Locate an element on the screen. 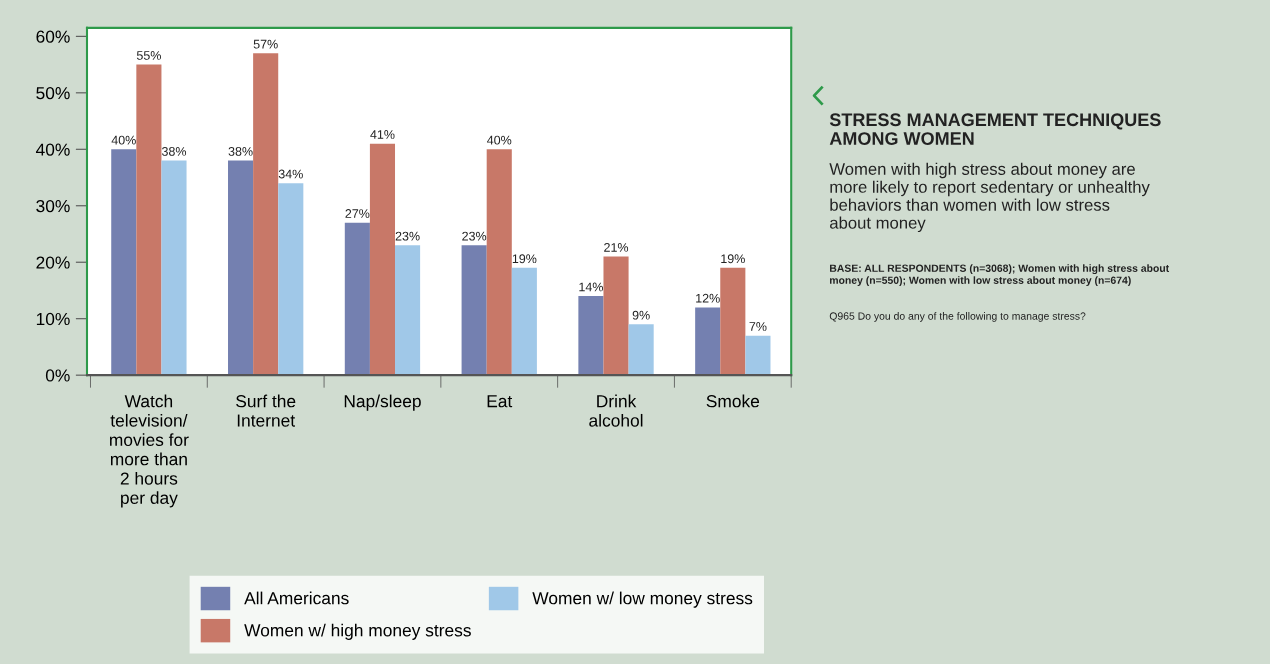 The height and width of the screenshot is (664, 1270). x-tick-label: Nap/sleep is located at coordinates (382, 402).